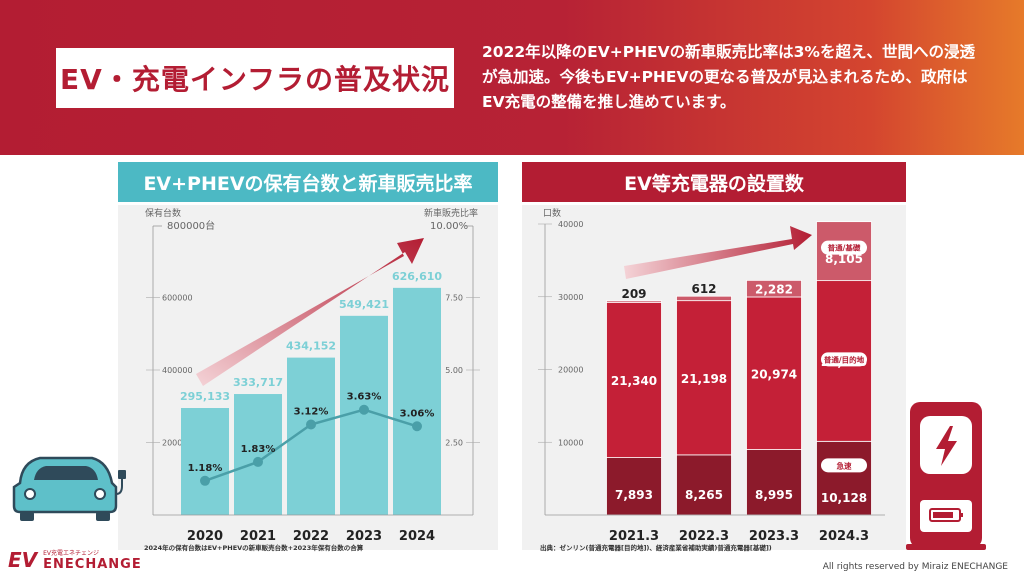 The width and height of the screenshot is (1024, 581). What do you see at coordinates (570, 370) in the screenshot?
I see `right-chart-y-tick-label: 20000` at bounding box center [570, 370].